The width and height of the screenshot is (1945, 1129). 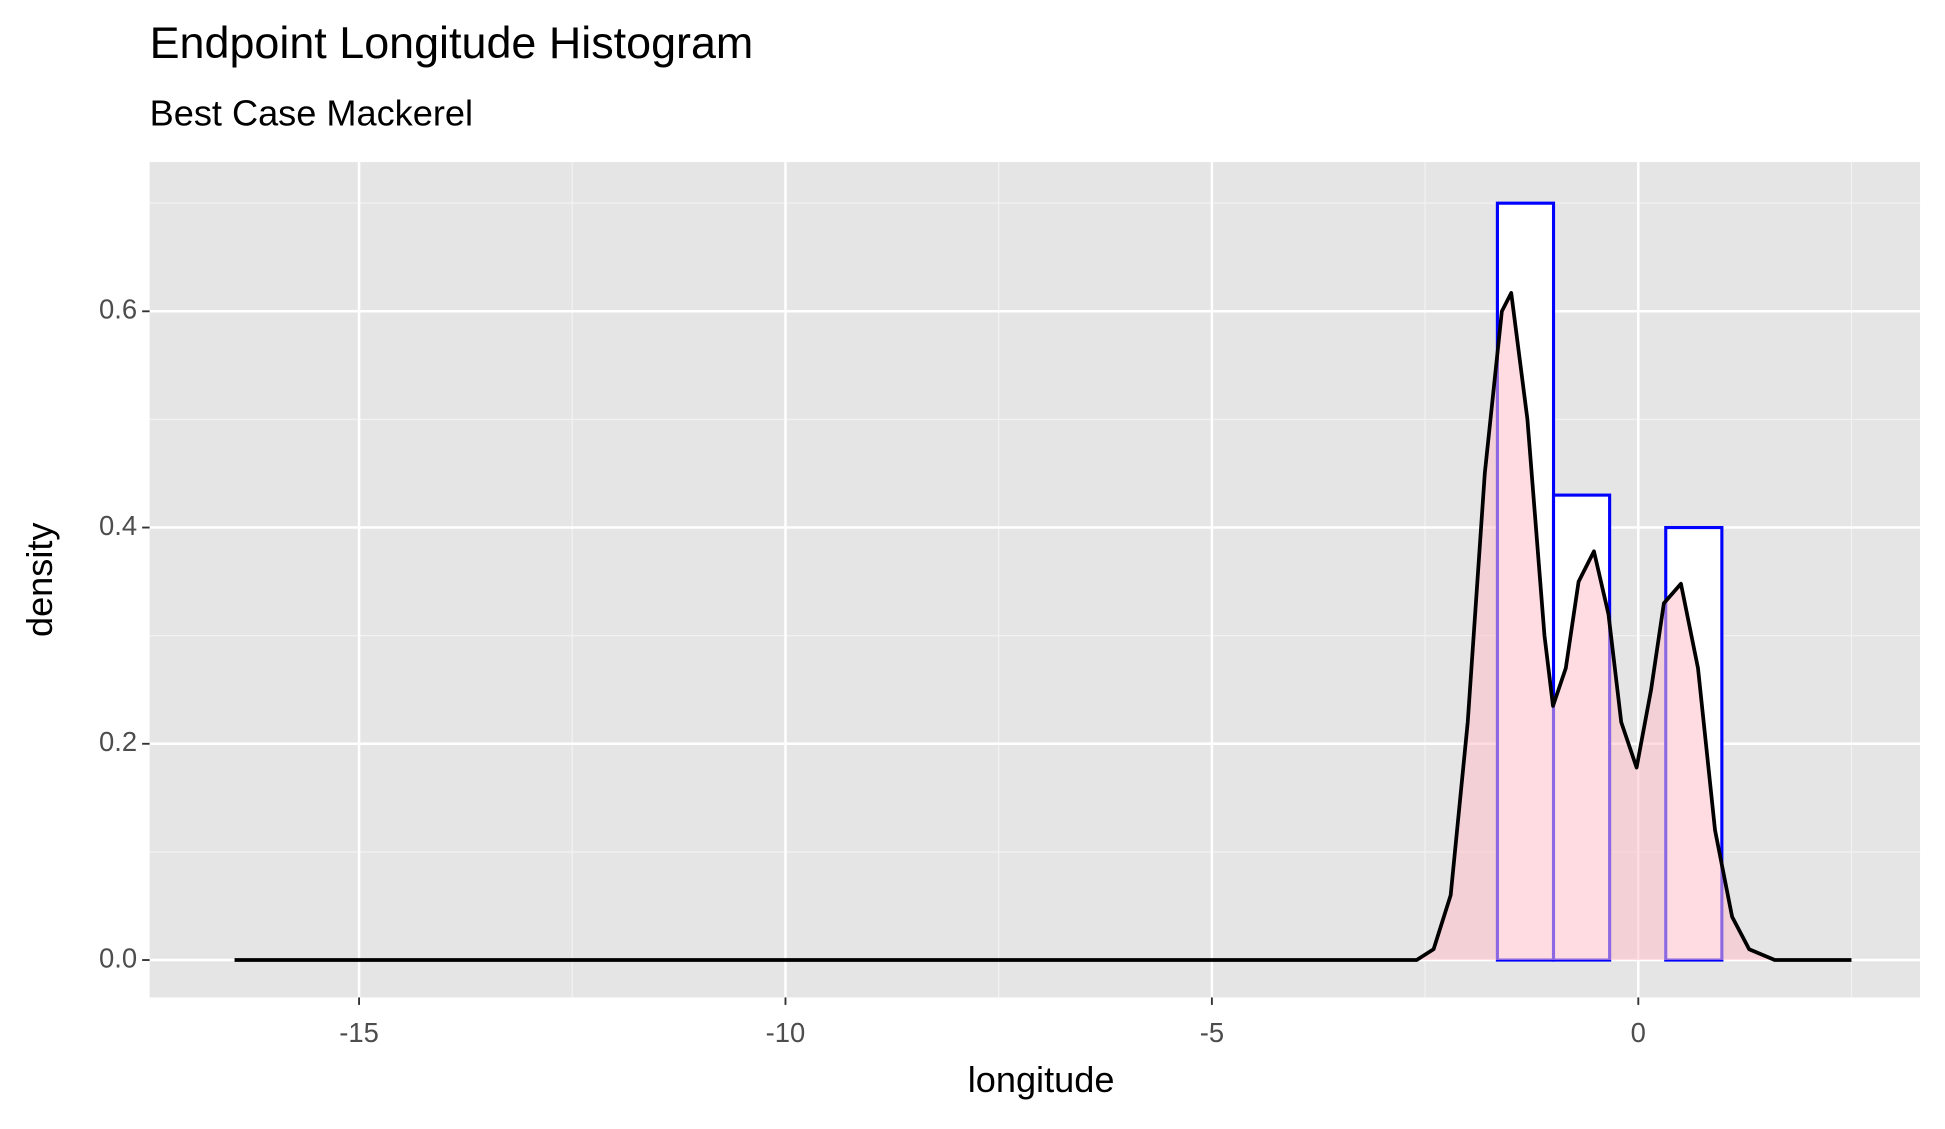 I want to click on x-tick-label: -15, so click(x=359, y=1032).